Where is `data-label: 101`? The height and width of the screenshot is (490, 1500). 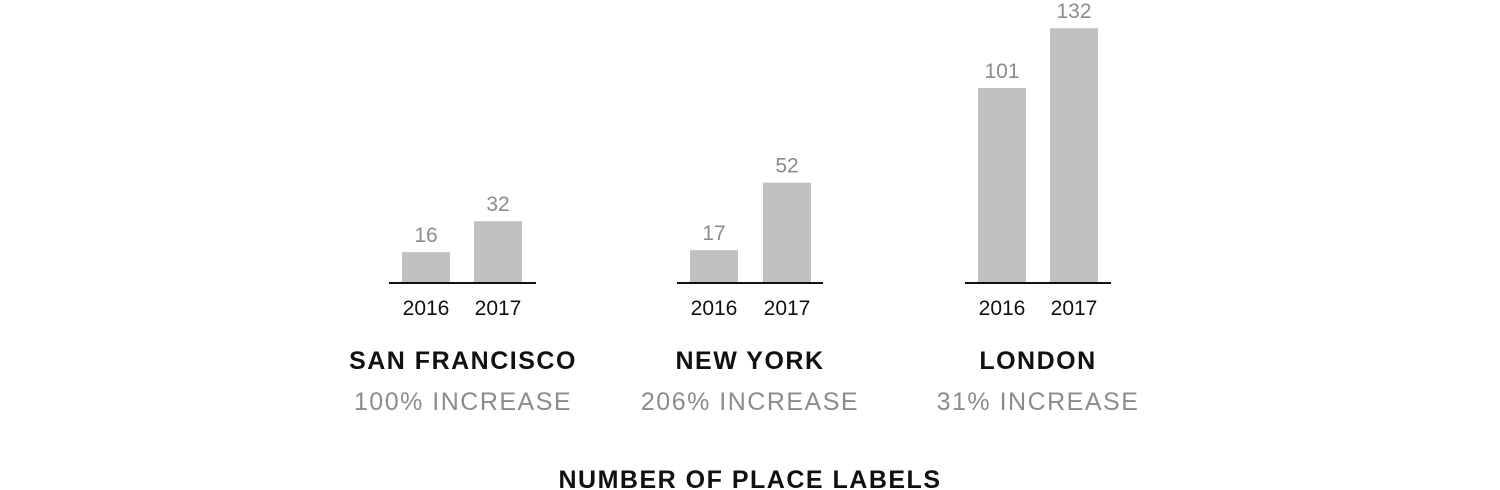
data-label: 101 is located at coordinates (1001, 71).